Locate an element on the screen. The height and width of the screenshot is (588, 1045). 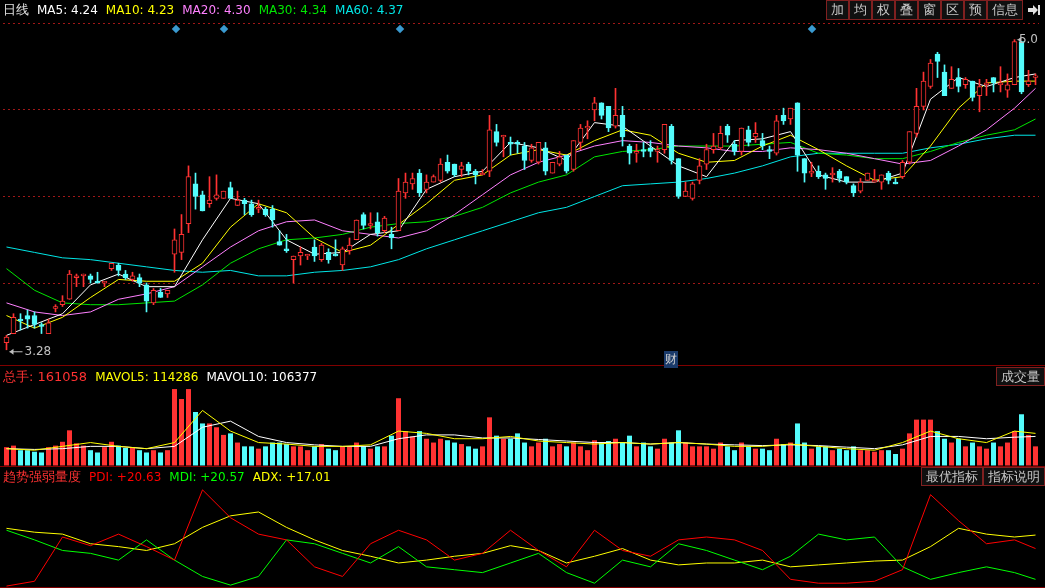
text: PDI: +20.63 is located at coordinates (125, 476).